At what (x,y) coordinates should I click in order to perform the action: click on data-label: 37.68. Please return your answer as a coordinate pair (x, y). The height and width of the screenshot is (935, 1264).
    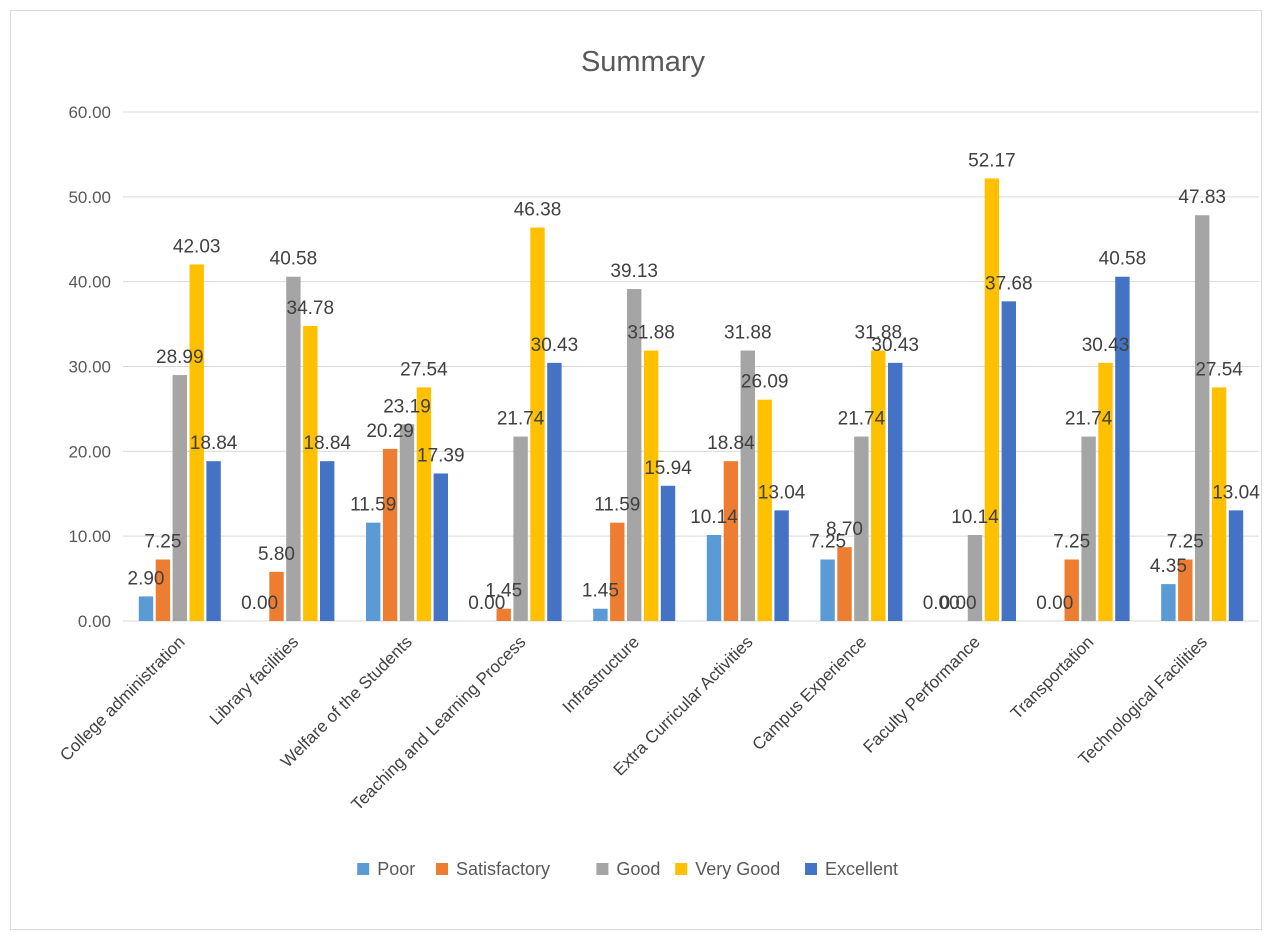
    Looking at the image, I should click on (1009, 283).